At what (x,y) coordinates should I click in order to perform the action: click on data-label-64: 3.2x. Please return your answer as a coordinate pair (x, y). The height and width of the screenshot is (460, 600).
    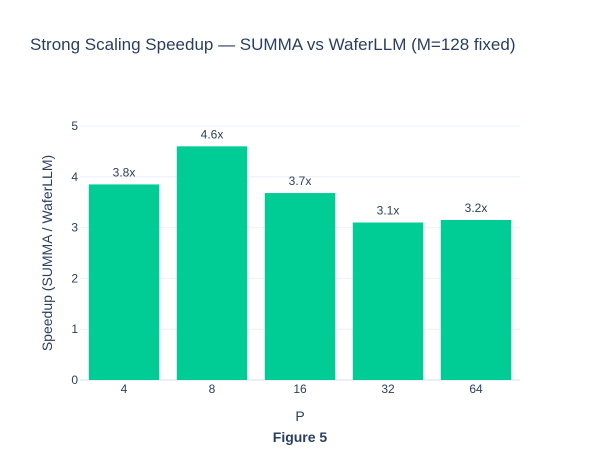
    Looking at the image, I should click on (476, 208).